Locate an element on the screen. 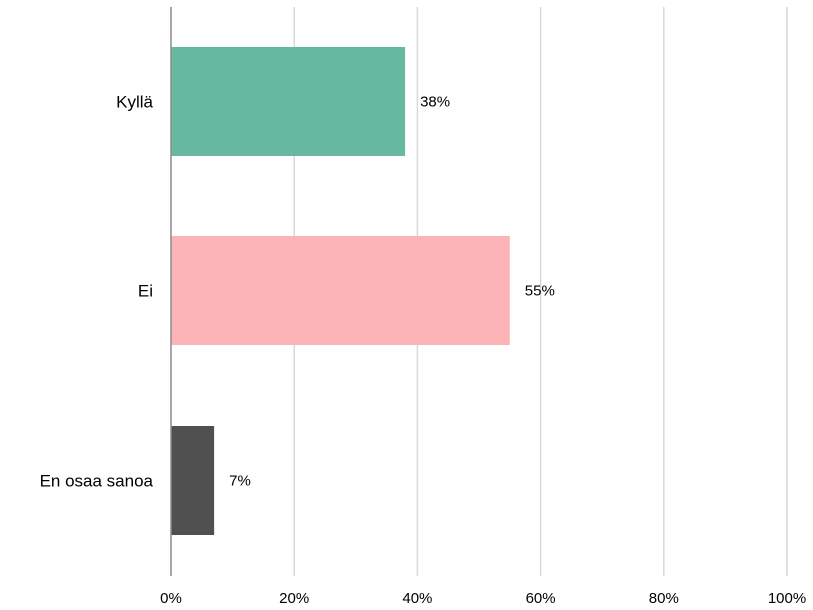  category-label-2: En osaa sanoa is located at coordinates (97, 481).